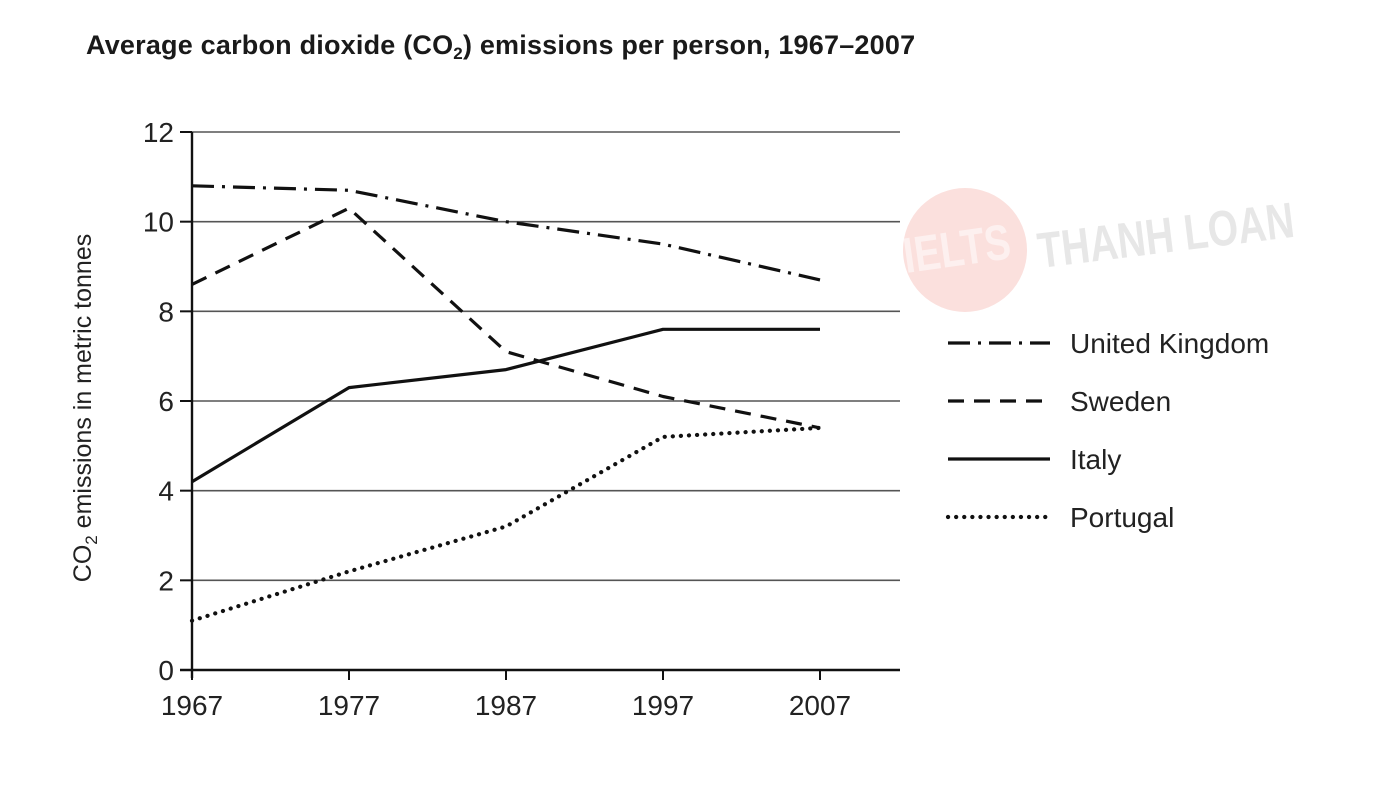 This screenshot has height=800, width=1400. Describe the element at coordinates (1095, 459) in the screenshot. I see `legend-label: Italy` at that location.